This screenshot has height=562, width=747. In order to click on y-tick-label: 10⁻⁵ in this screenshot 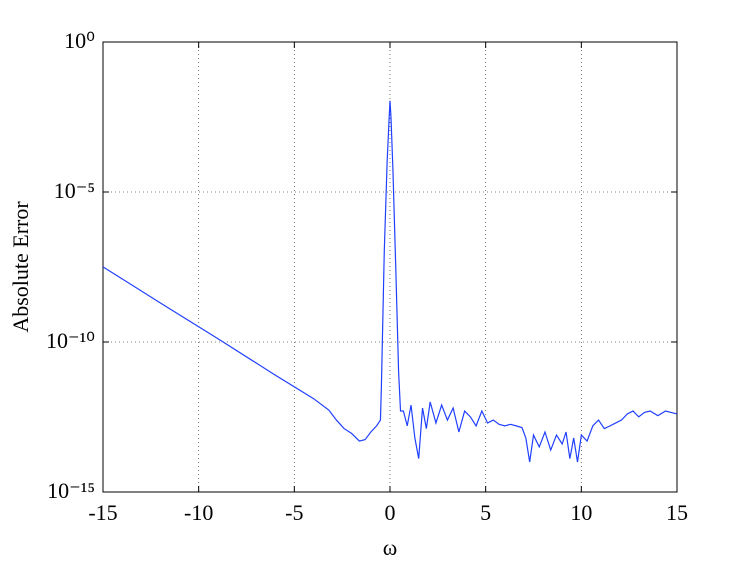, I will do `click(74, 190)`.